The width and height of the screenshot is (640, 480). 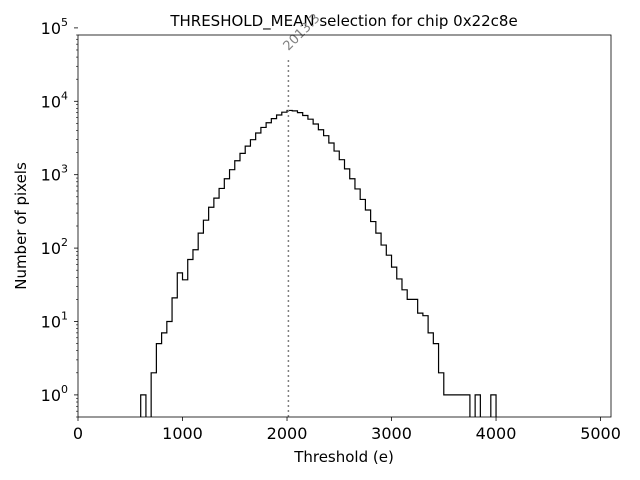 I want to click on y-tick-label: 10⁵, so click(x=54, y=27).